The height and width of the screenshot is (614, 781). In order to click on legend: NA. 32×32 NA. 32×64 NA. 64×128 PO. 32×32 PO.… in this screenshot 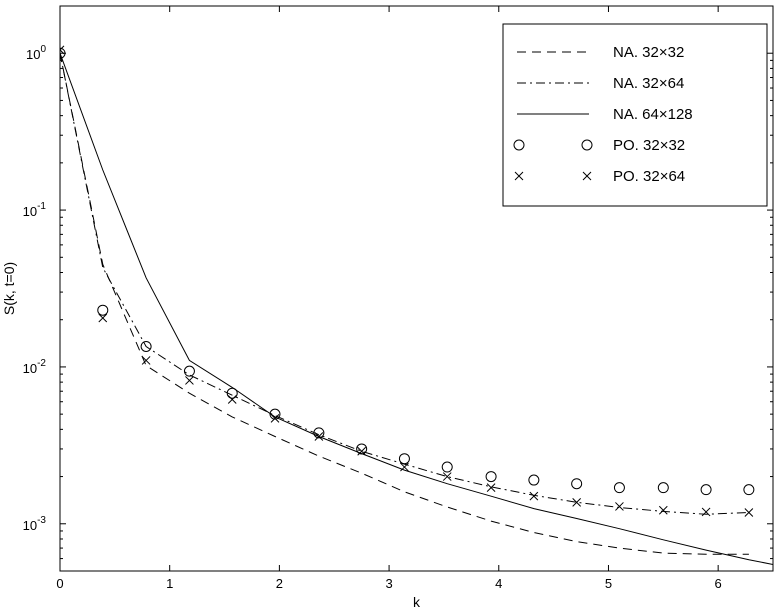, I will do `click(635, 115)`.